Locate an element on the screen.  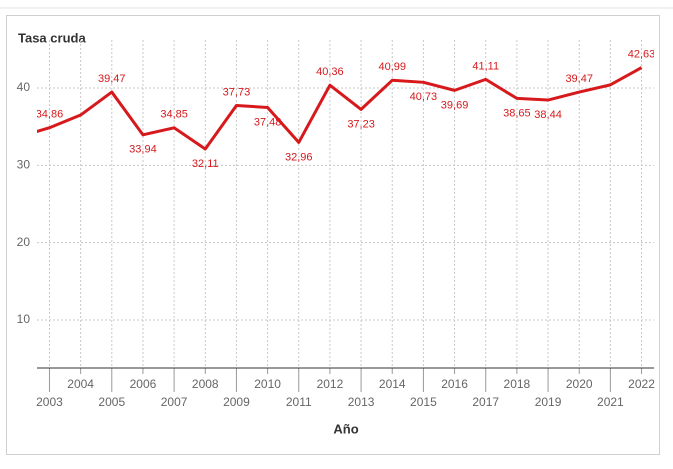
x-tick-label: 2015 is located at coordinates (423, 402).